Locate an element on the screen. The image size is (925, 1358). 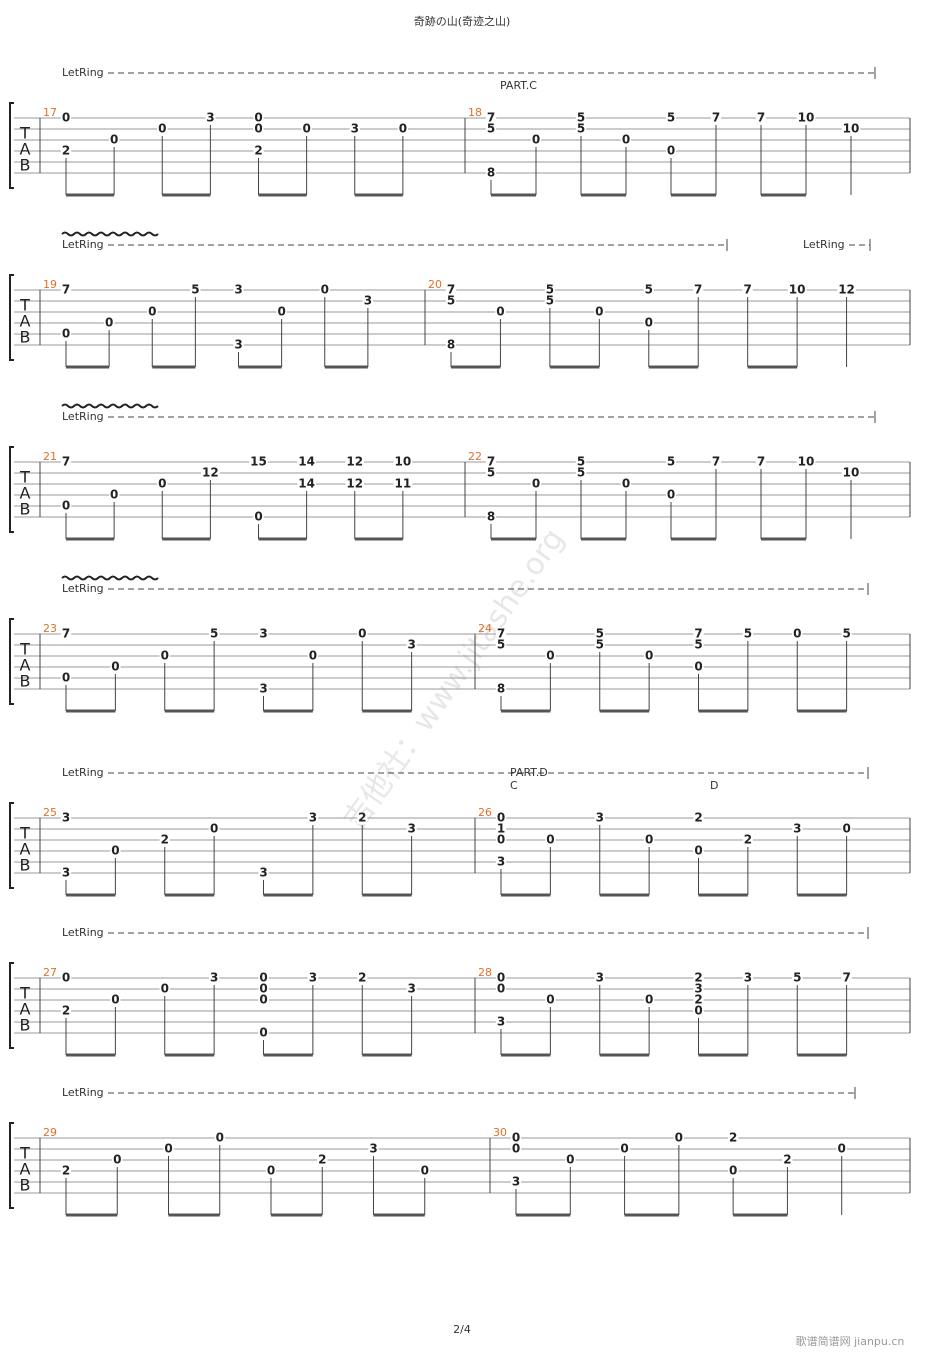
measure-number: 28 is located at coordinates (485, 972).